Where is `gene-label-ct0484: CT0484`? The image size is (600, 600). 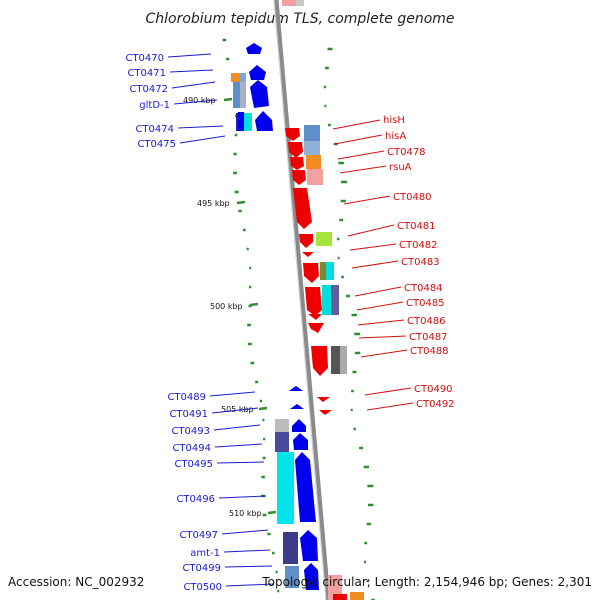
gene-label-ct0484: CT0484 is located at coordinates (423, 288).